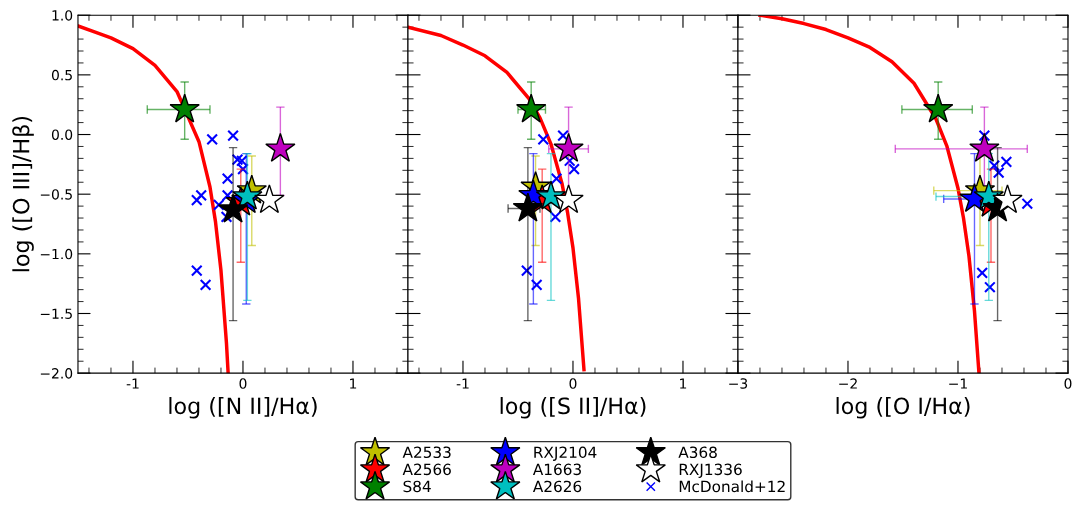 The image size is (1074, 507). I want to click on y-tick-label: 0.5, so click(61, 75).